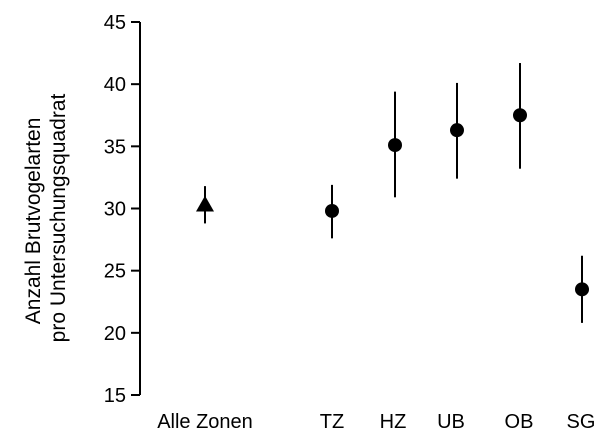 The width and height of the screenshot is (604, 434). I want to click on x-category-label: UB, so click(451, 422).